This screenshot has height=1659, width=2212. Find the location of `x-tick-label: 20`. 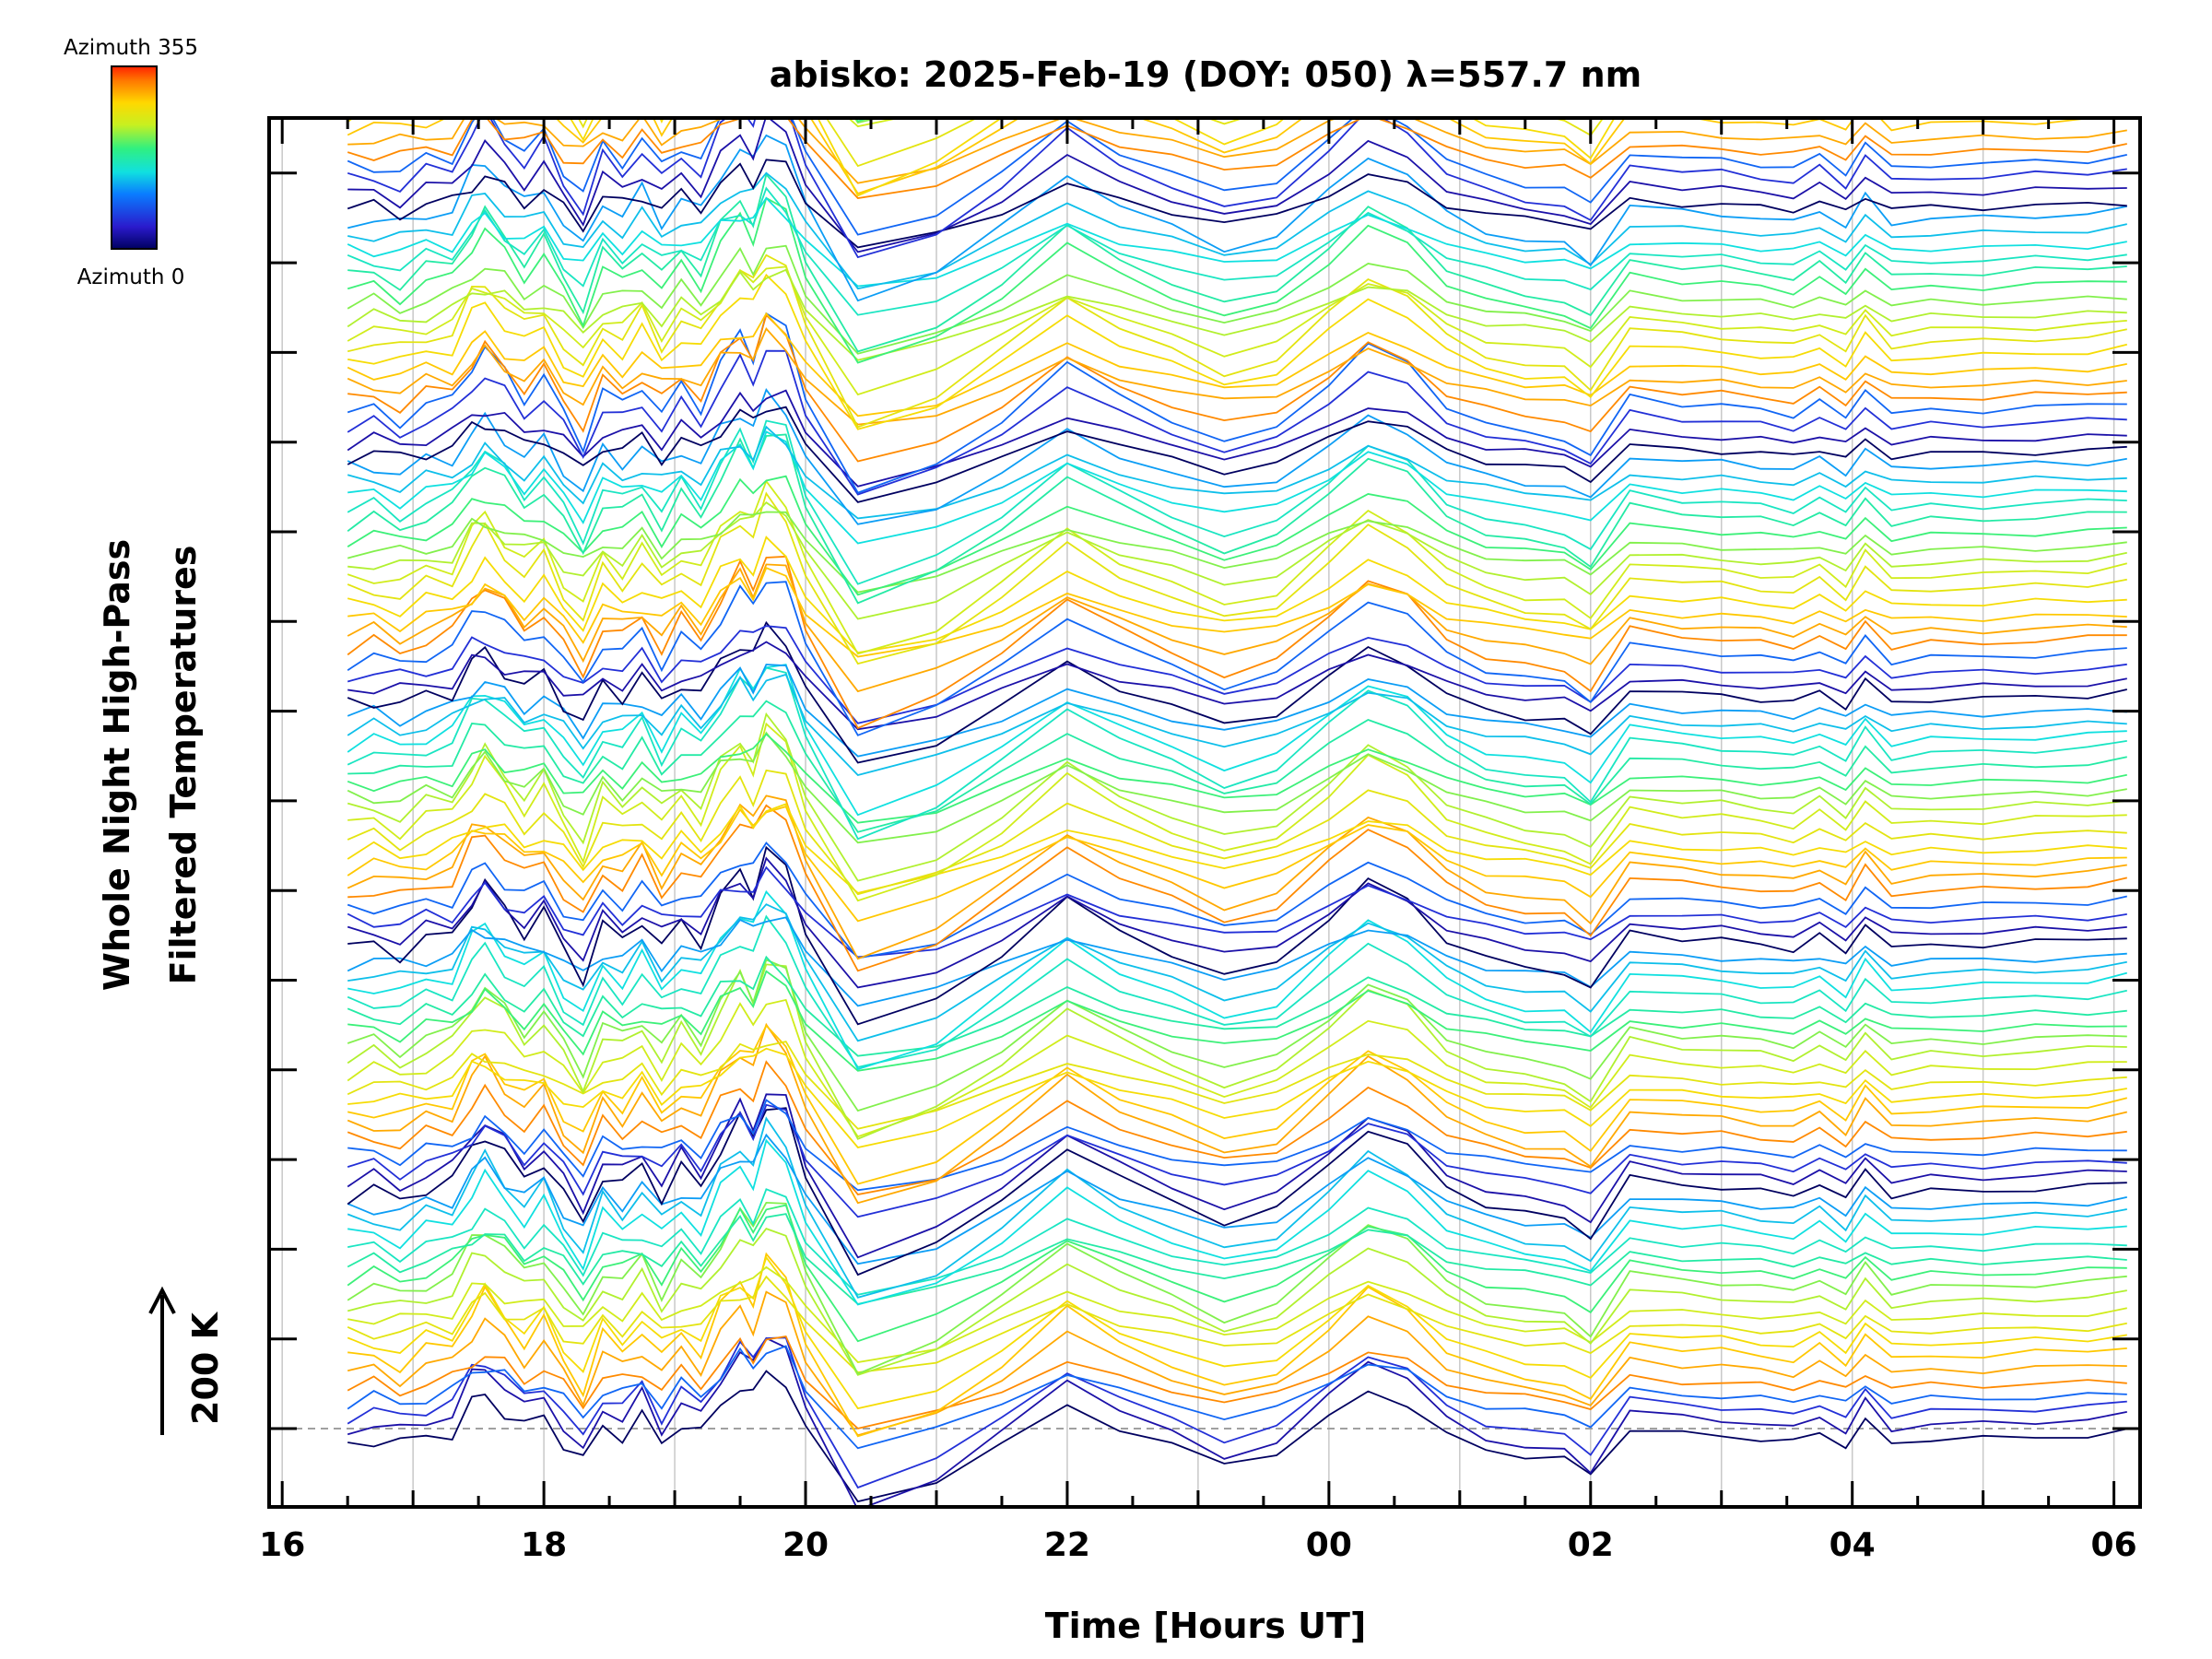

x-tick-label: 20 is located at coordinates (805, 1545).